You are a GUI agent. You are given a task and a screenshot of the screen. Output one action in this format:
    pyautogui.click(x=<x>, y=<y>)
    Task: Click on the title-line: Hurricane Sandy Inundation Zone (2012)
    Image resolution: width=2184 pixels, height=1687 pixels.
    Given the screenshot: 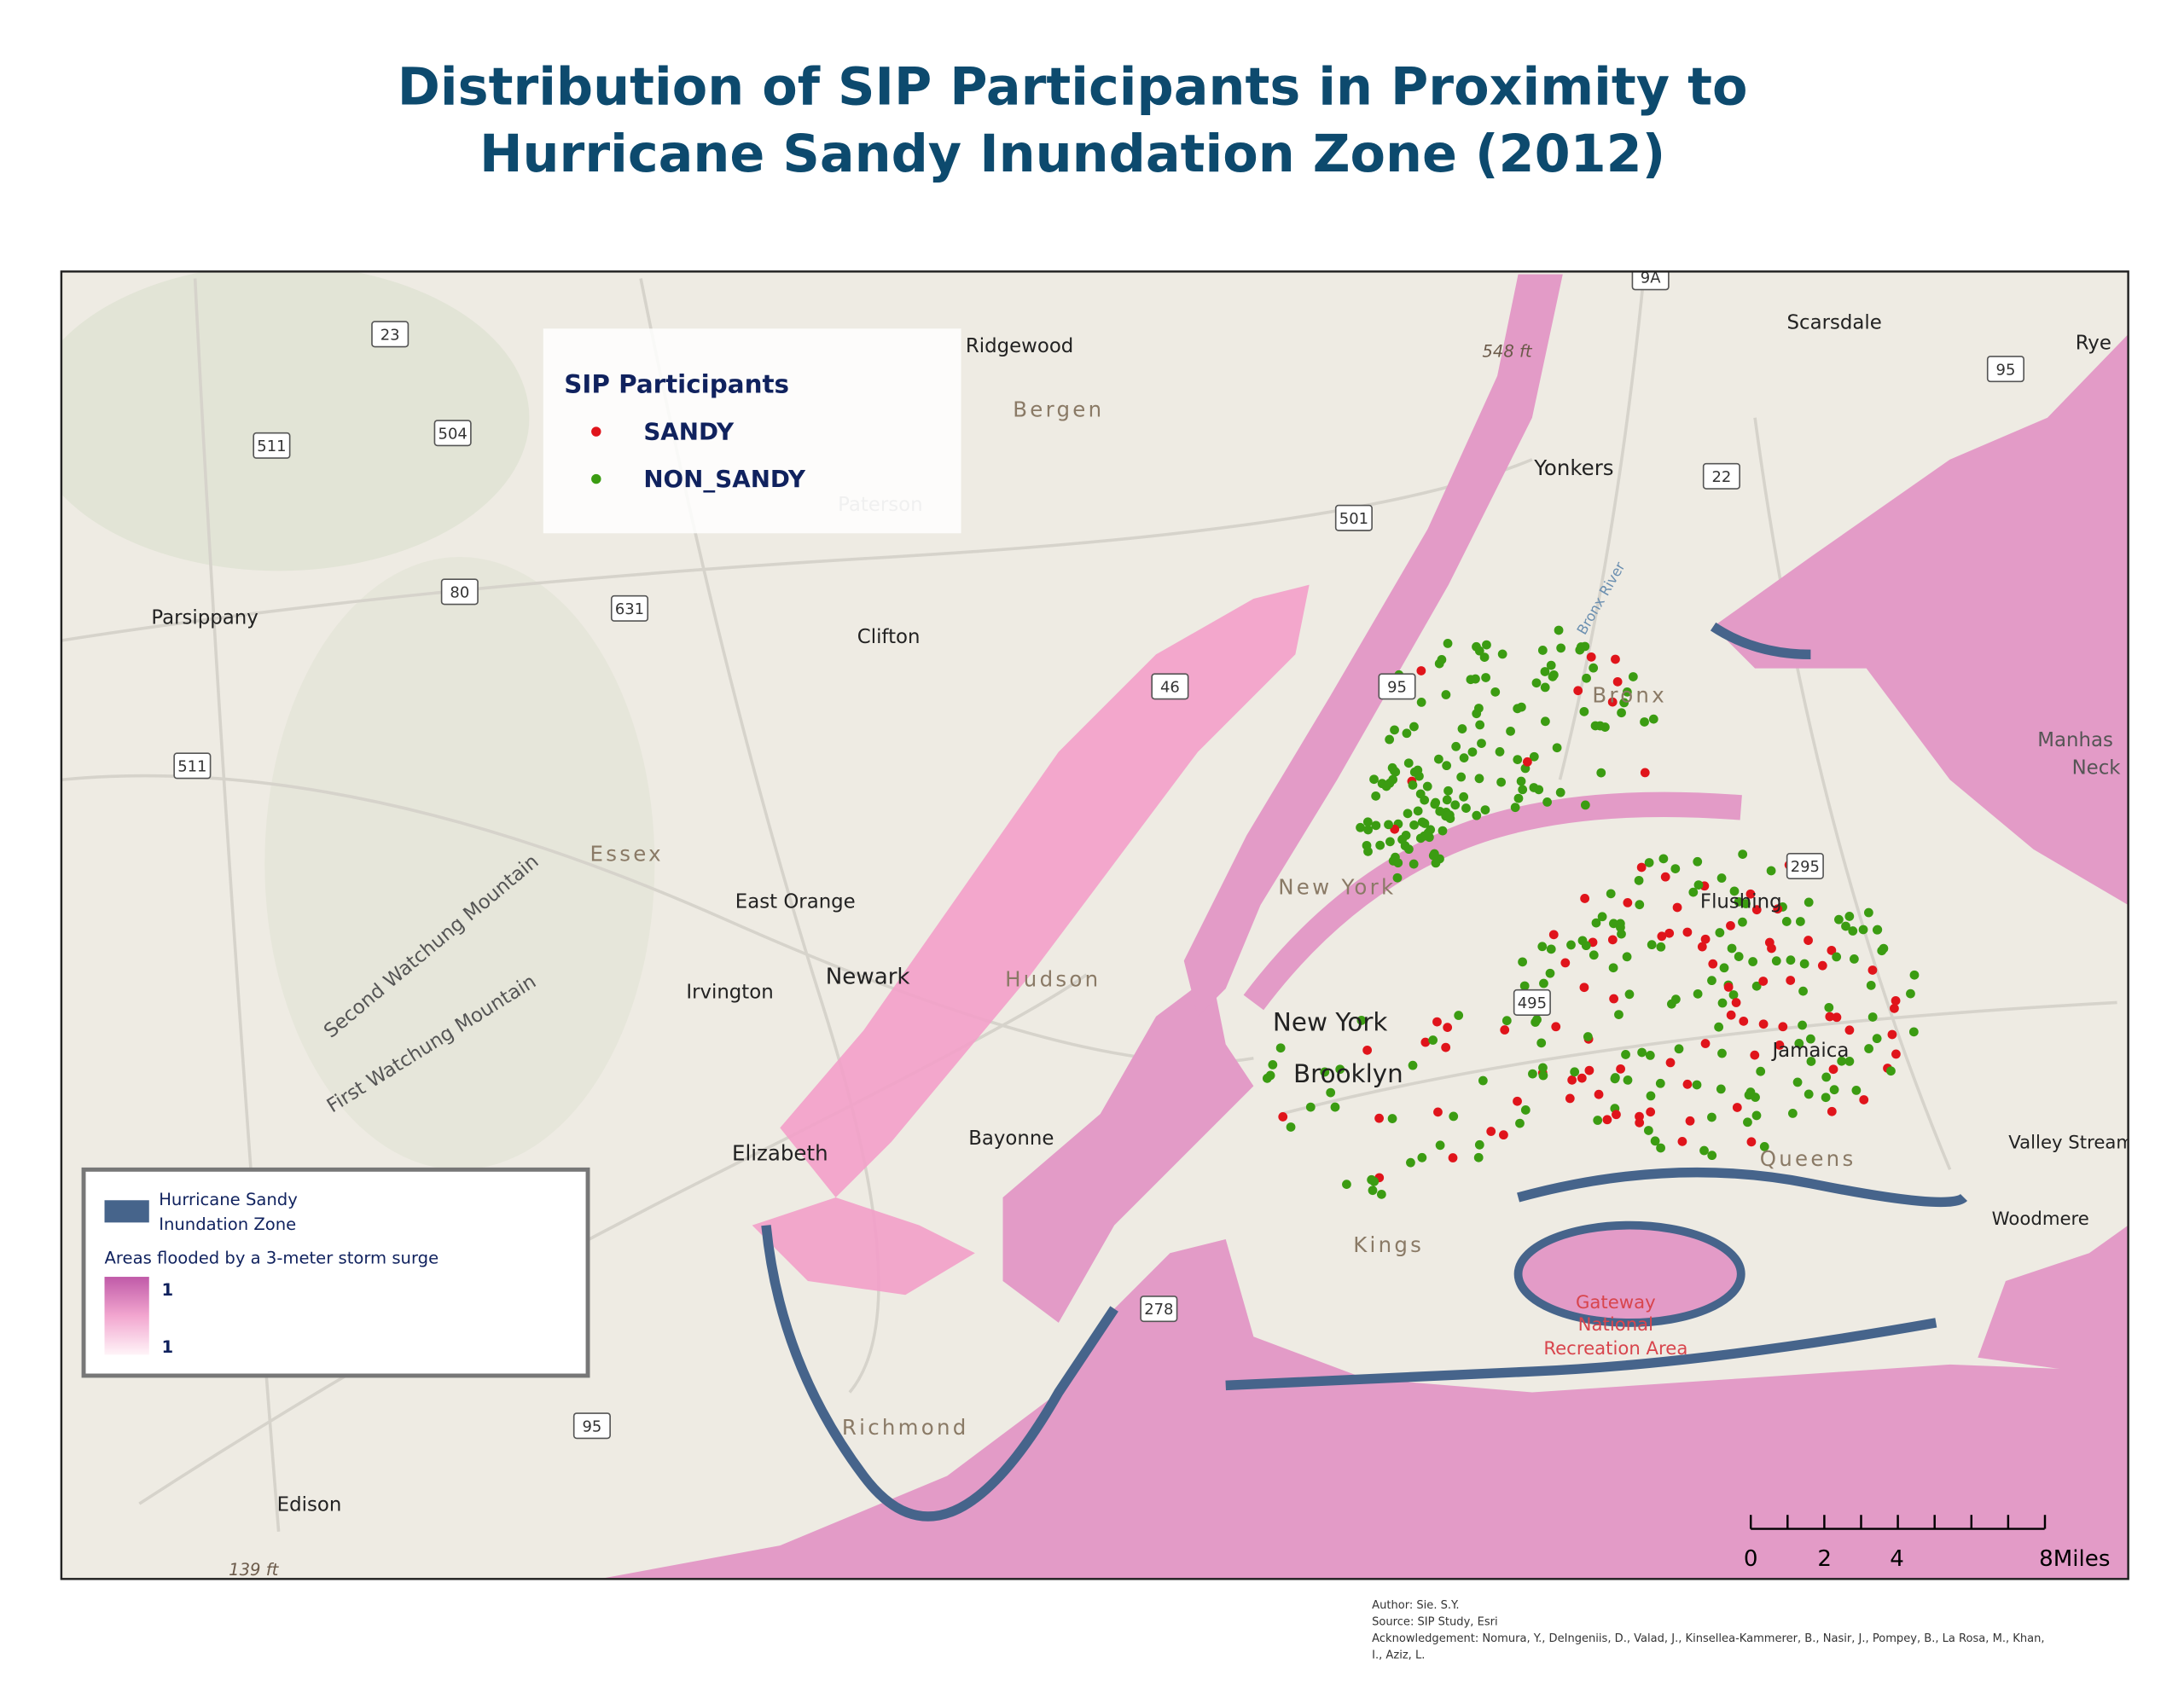 What is the action you would take?
    pyautogui.click(x=1072, y=154)
    